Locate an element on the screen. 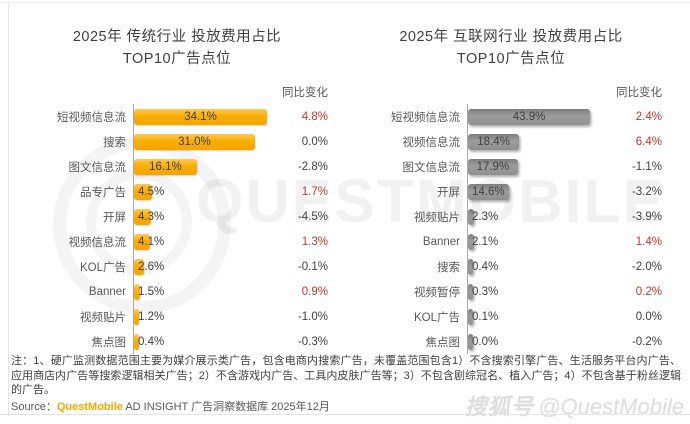 The height and width of the screenshot is (424, 690). bar-value-label: 4.1% is located at coordinates (151, 241).